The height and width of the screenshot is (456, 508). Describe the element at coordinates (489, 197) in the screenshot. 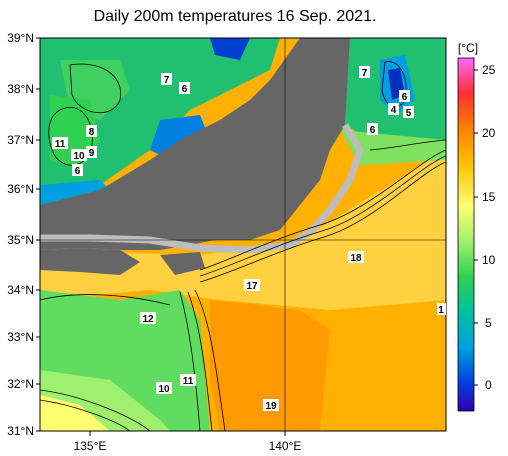

I see `colorbar-tick-15: 15` at that location.